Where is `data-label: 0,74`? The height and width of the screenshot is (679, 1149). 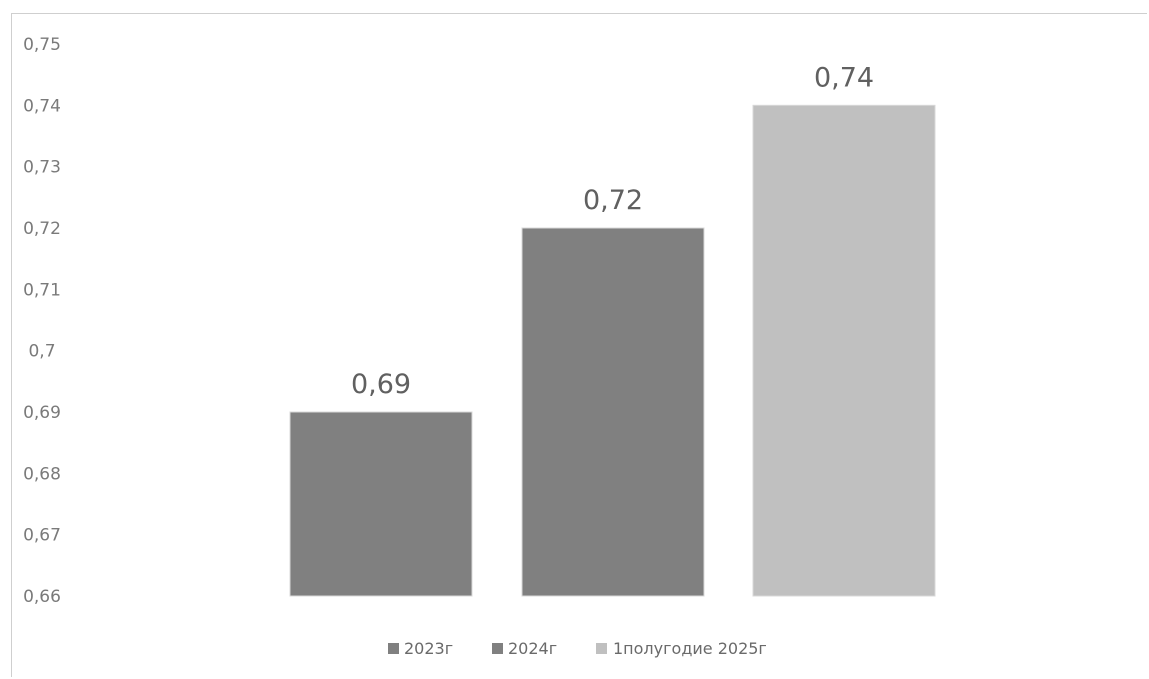
data-label: 0,74 is located at coordinates (844, 77).